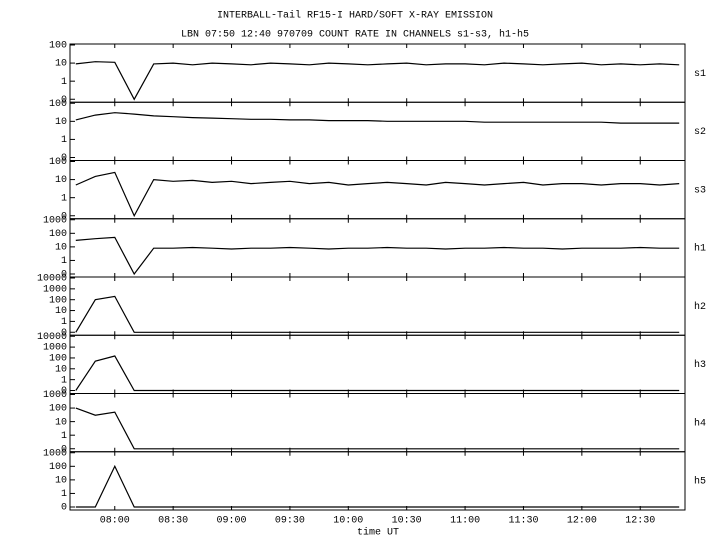 This screenshot has height=555, width=720. What do you see at coordinates (700, 132) in the screenshot?
I see `series-label: s2` at bounding box center [700, 132].